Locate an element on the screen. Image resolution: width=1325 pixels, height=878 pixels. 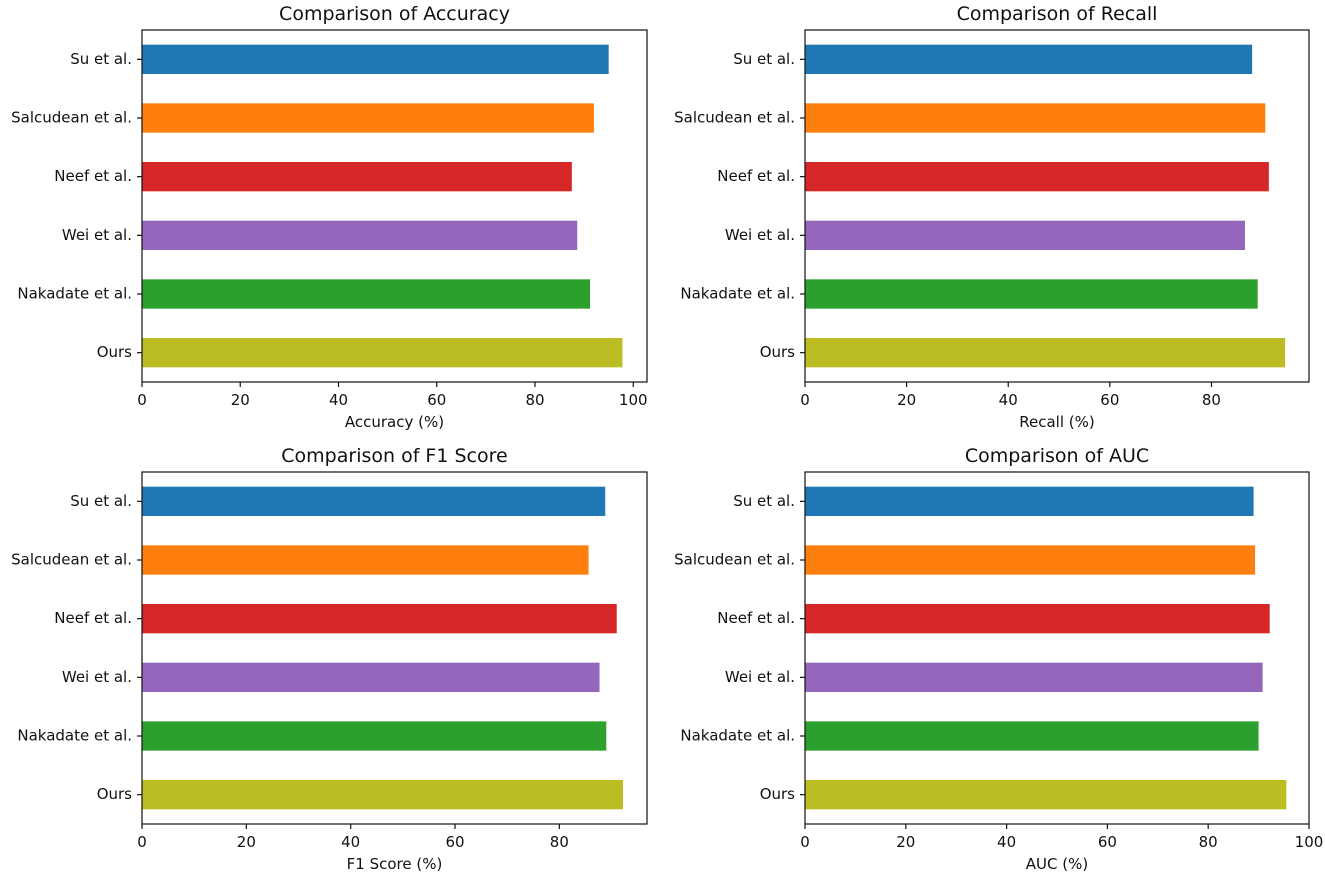
x-axis-label: F1 Score (%) is located at coordinates (395, 864).